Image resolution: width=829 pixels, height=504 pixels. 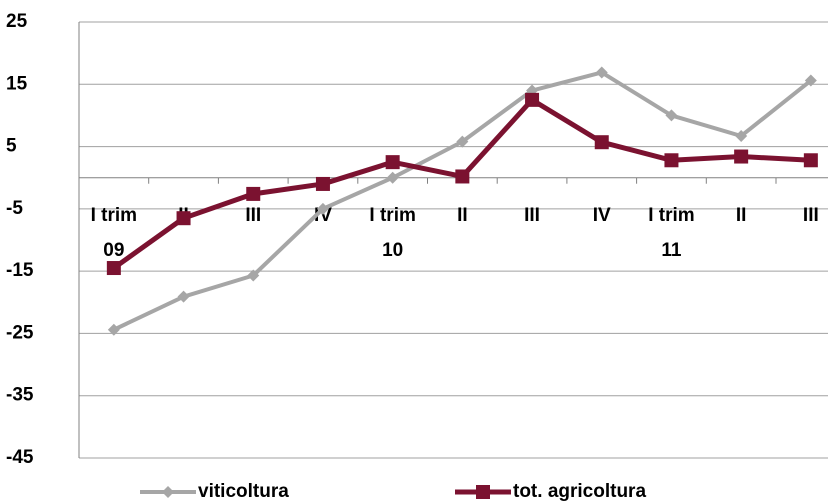 I want to click on y-tick-label: -5, so click(x=14, y=208).